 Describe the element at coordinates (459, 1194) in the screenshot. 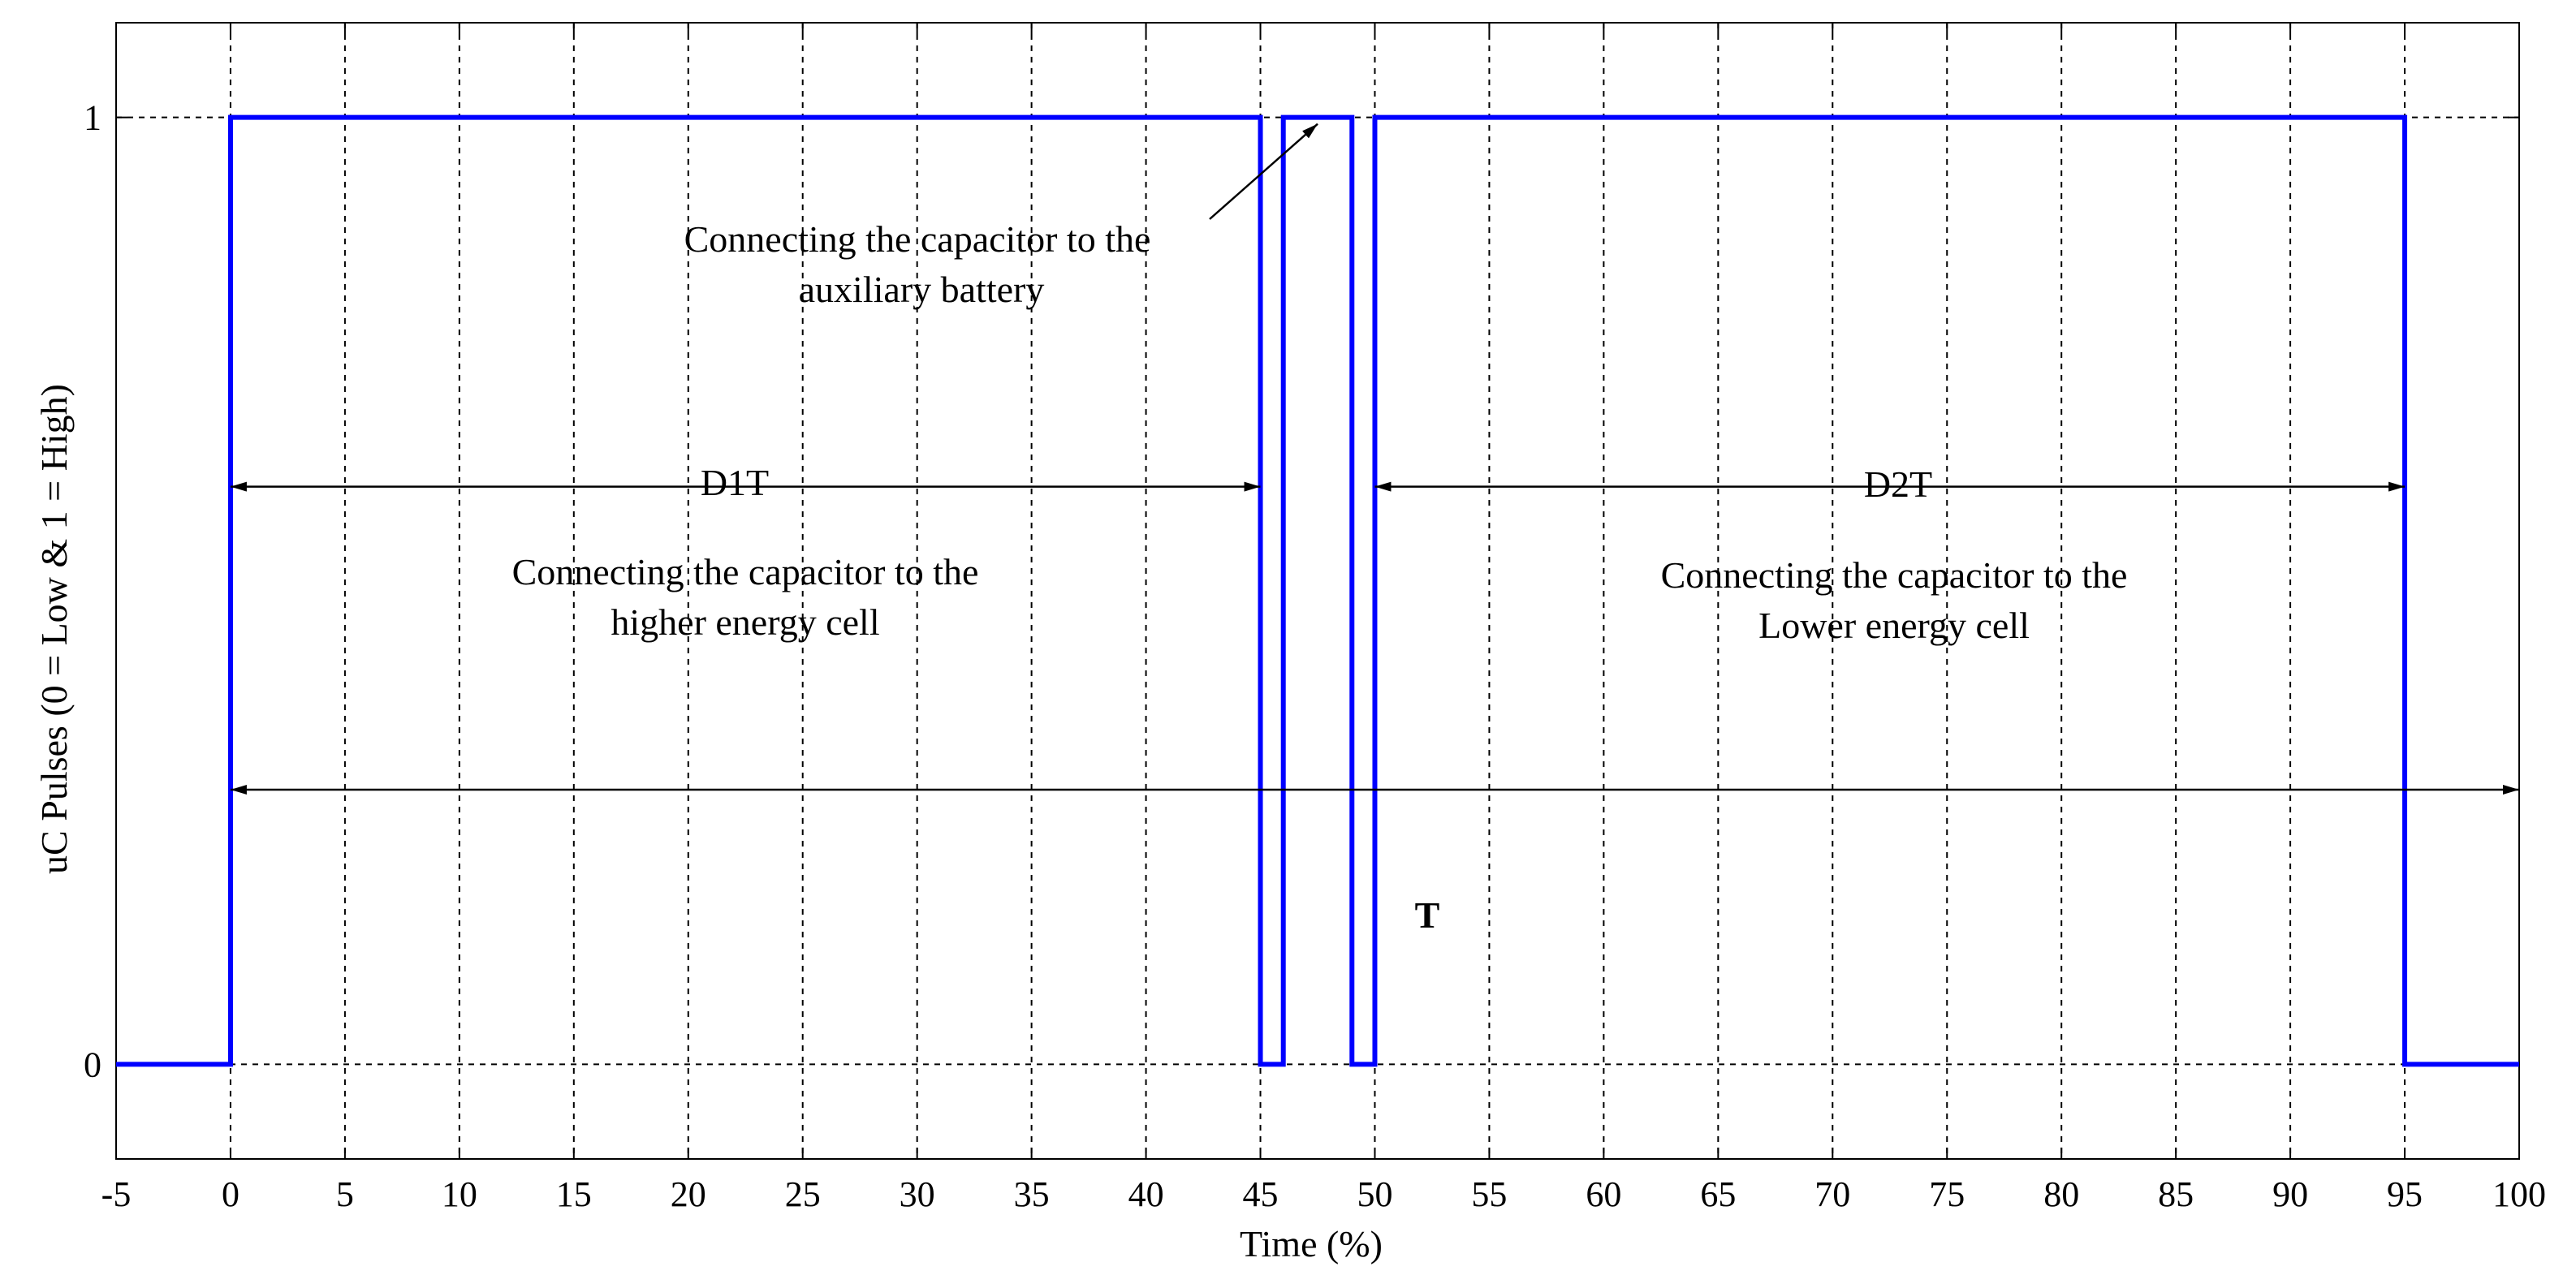

I see `x-tick-label: 10` at that location.